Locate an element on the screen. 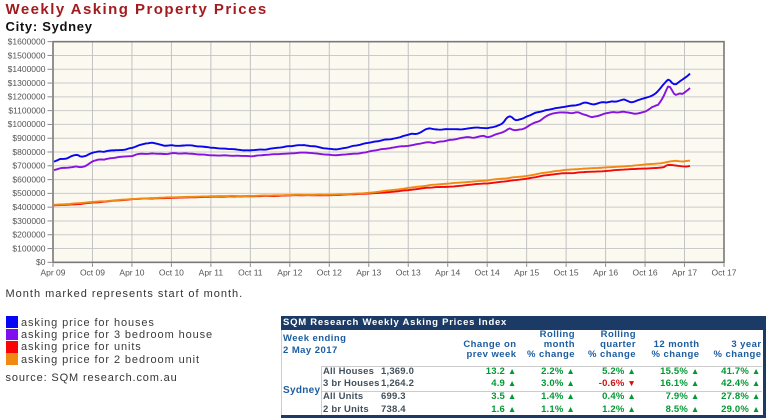  svg-text: Apr 13 is located at coordinates (368, 273).